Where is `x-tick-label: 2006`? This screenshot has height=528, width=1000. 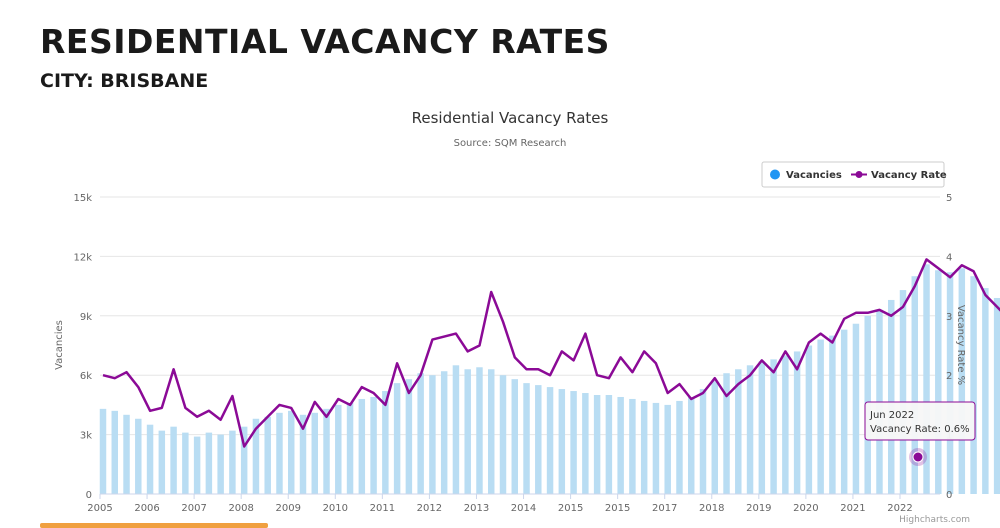 x-tick-label: 2006 is located at coordinates (146, 508).